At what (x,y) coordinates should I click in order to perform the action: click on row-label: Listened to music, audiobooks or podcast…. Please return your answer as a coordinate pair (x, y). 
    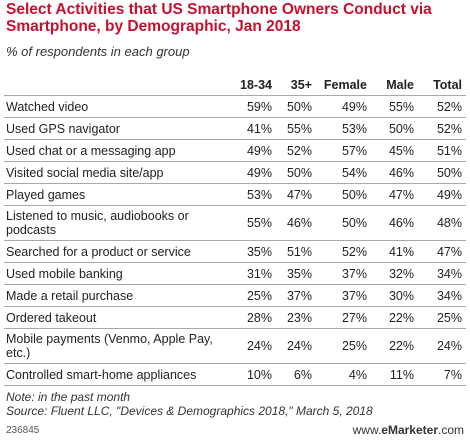
    Looking at the image, I should click on (116, 223).